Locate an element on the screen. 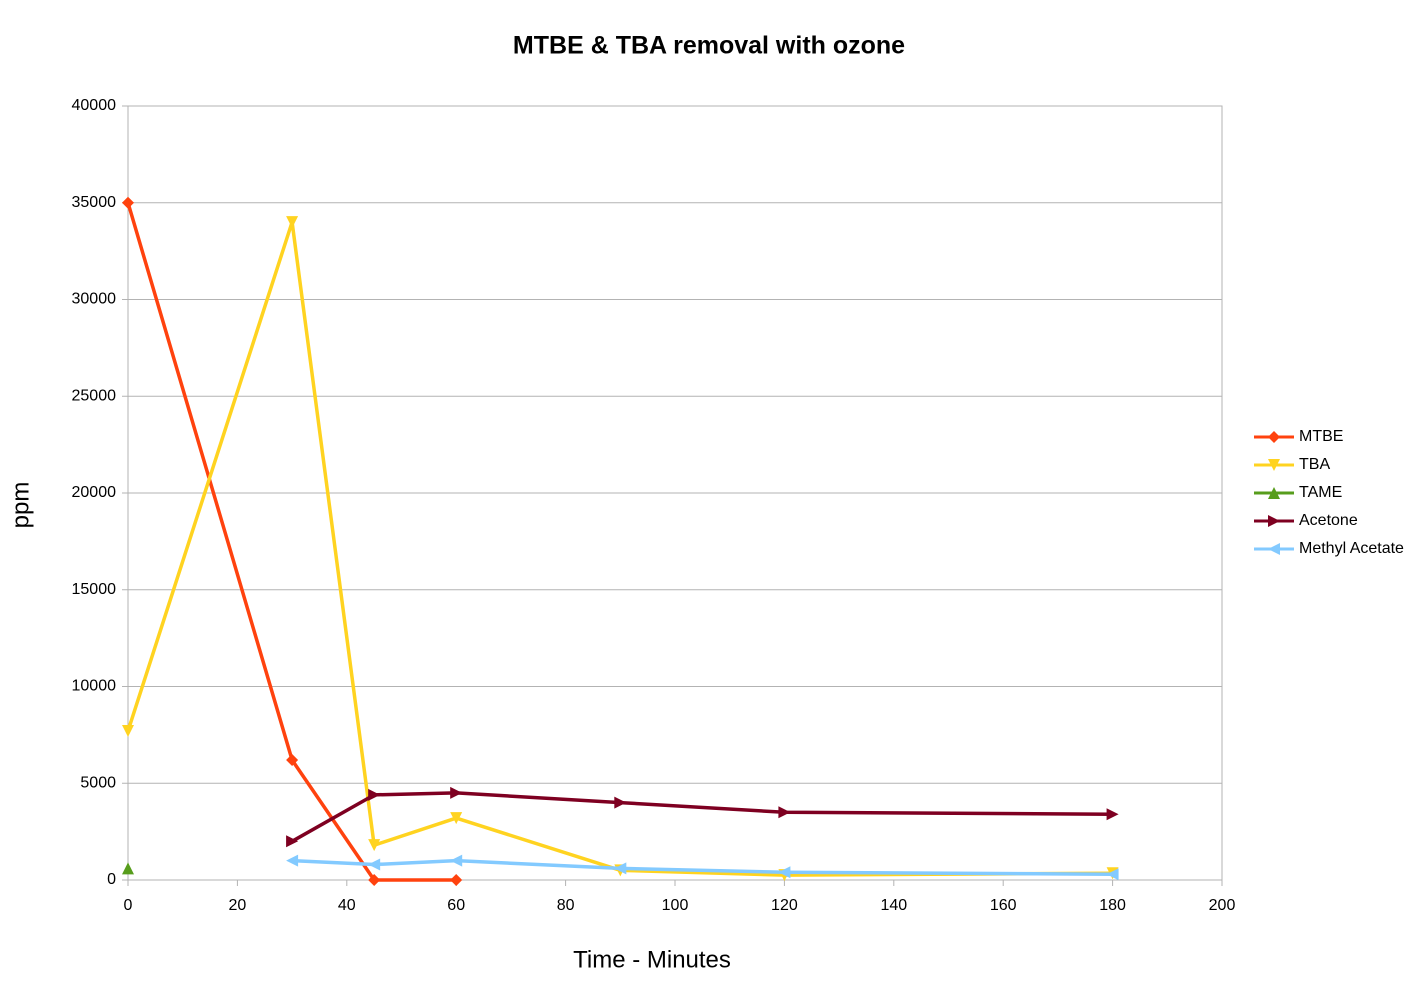 This screenshot has width=1425, height=982. y-tick-label: 5000 is located at coordinates (98, 782).